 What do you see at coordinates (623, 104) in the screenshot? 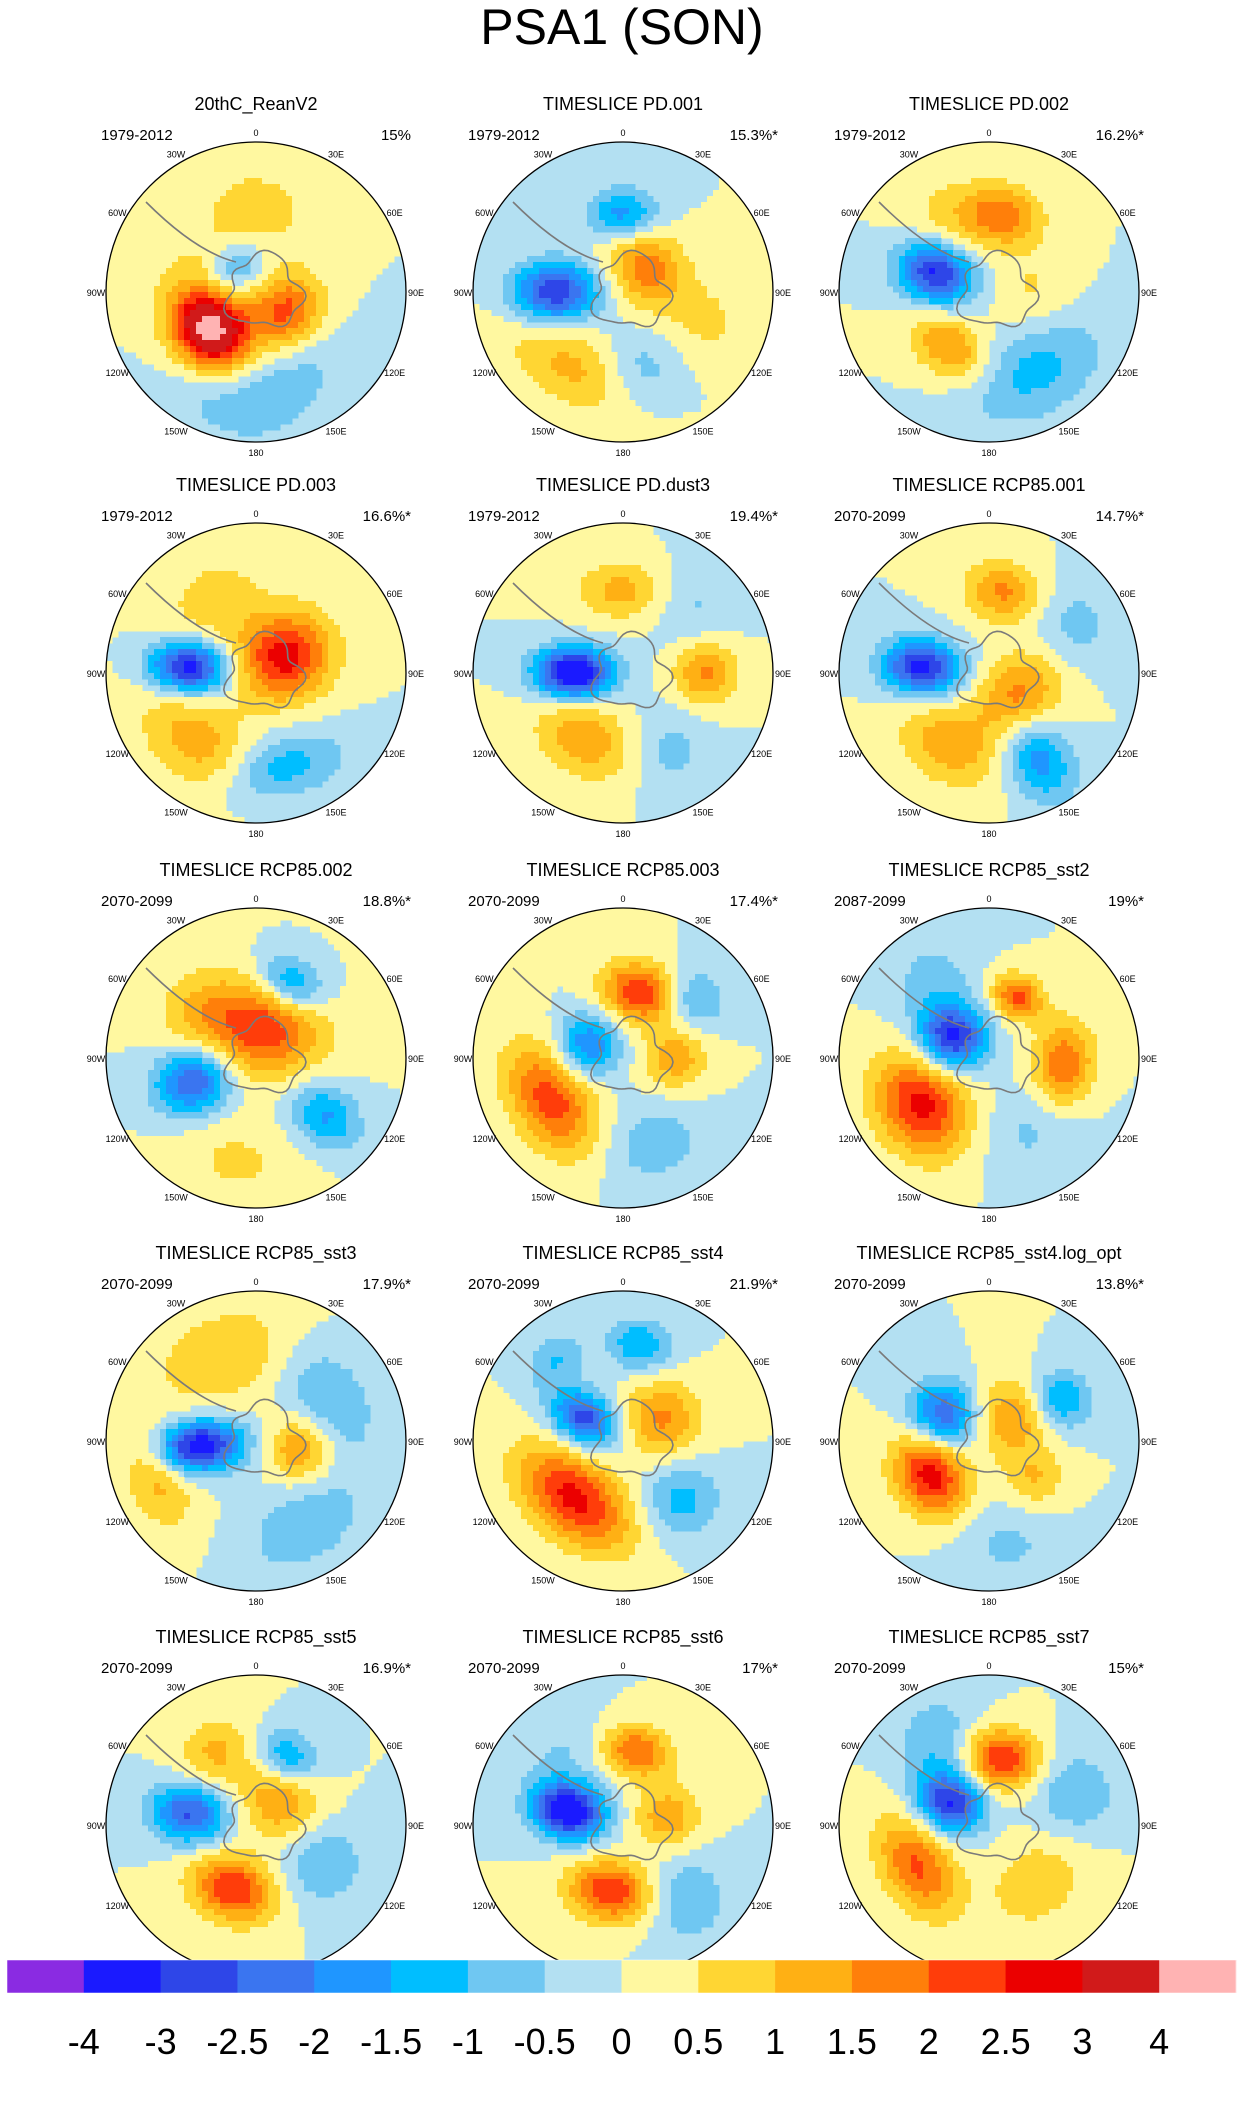
I see `panel-title: TIMESLICE PD.001` at bounding box center [623, 104].